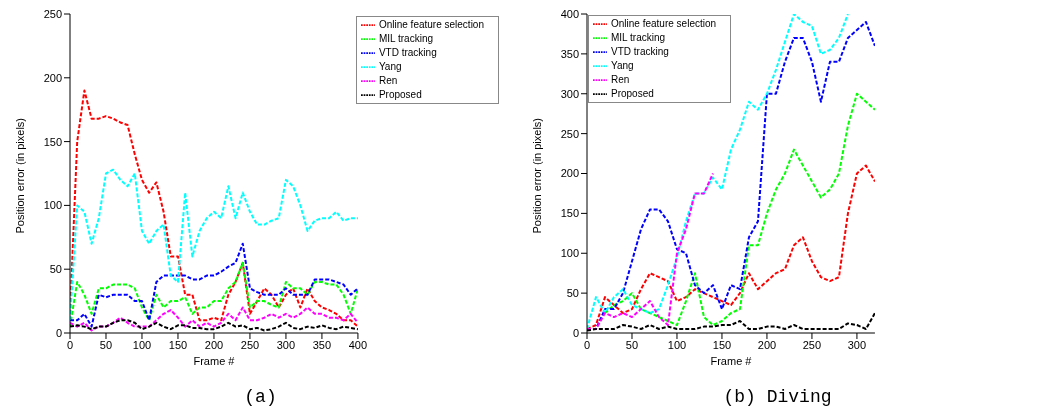 Image resolution: width=1038 pixels, height=416 pixels. I want to click on x-tick-label: 400, so click(358, 344).